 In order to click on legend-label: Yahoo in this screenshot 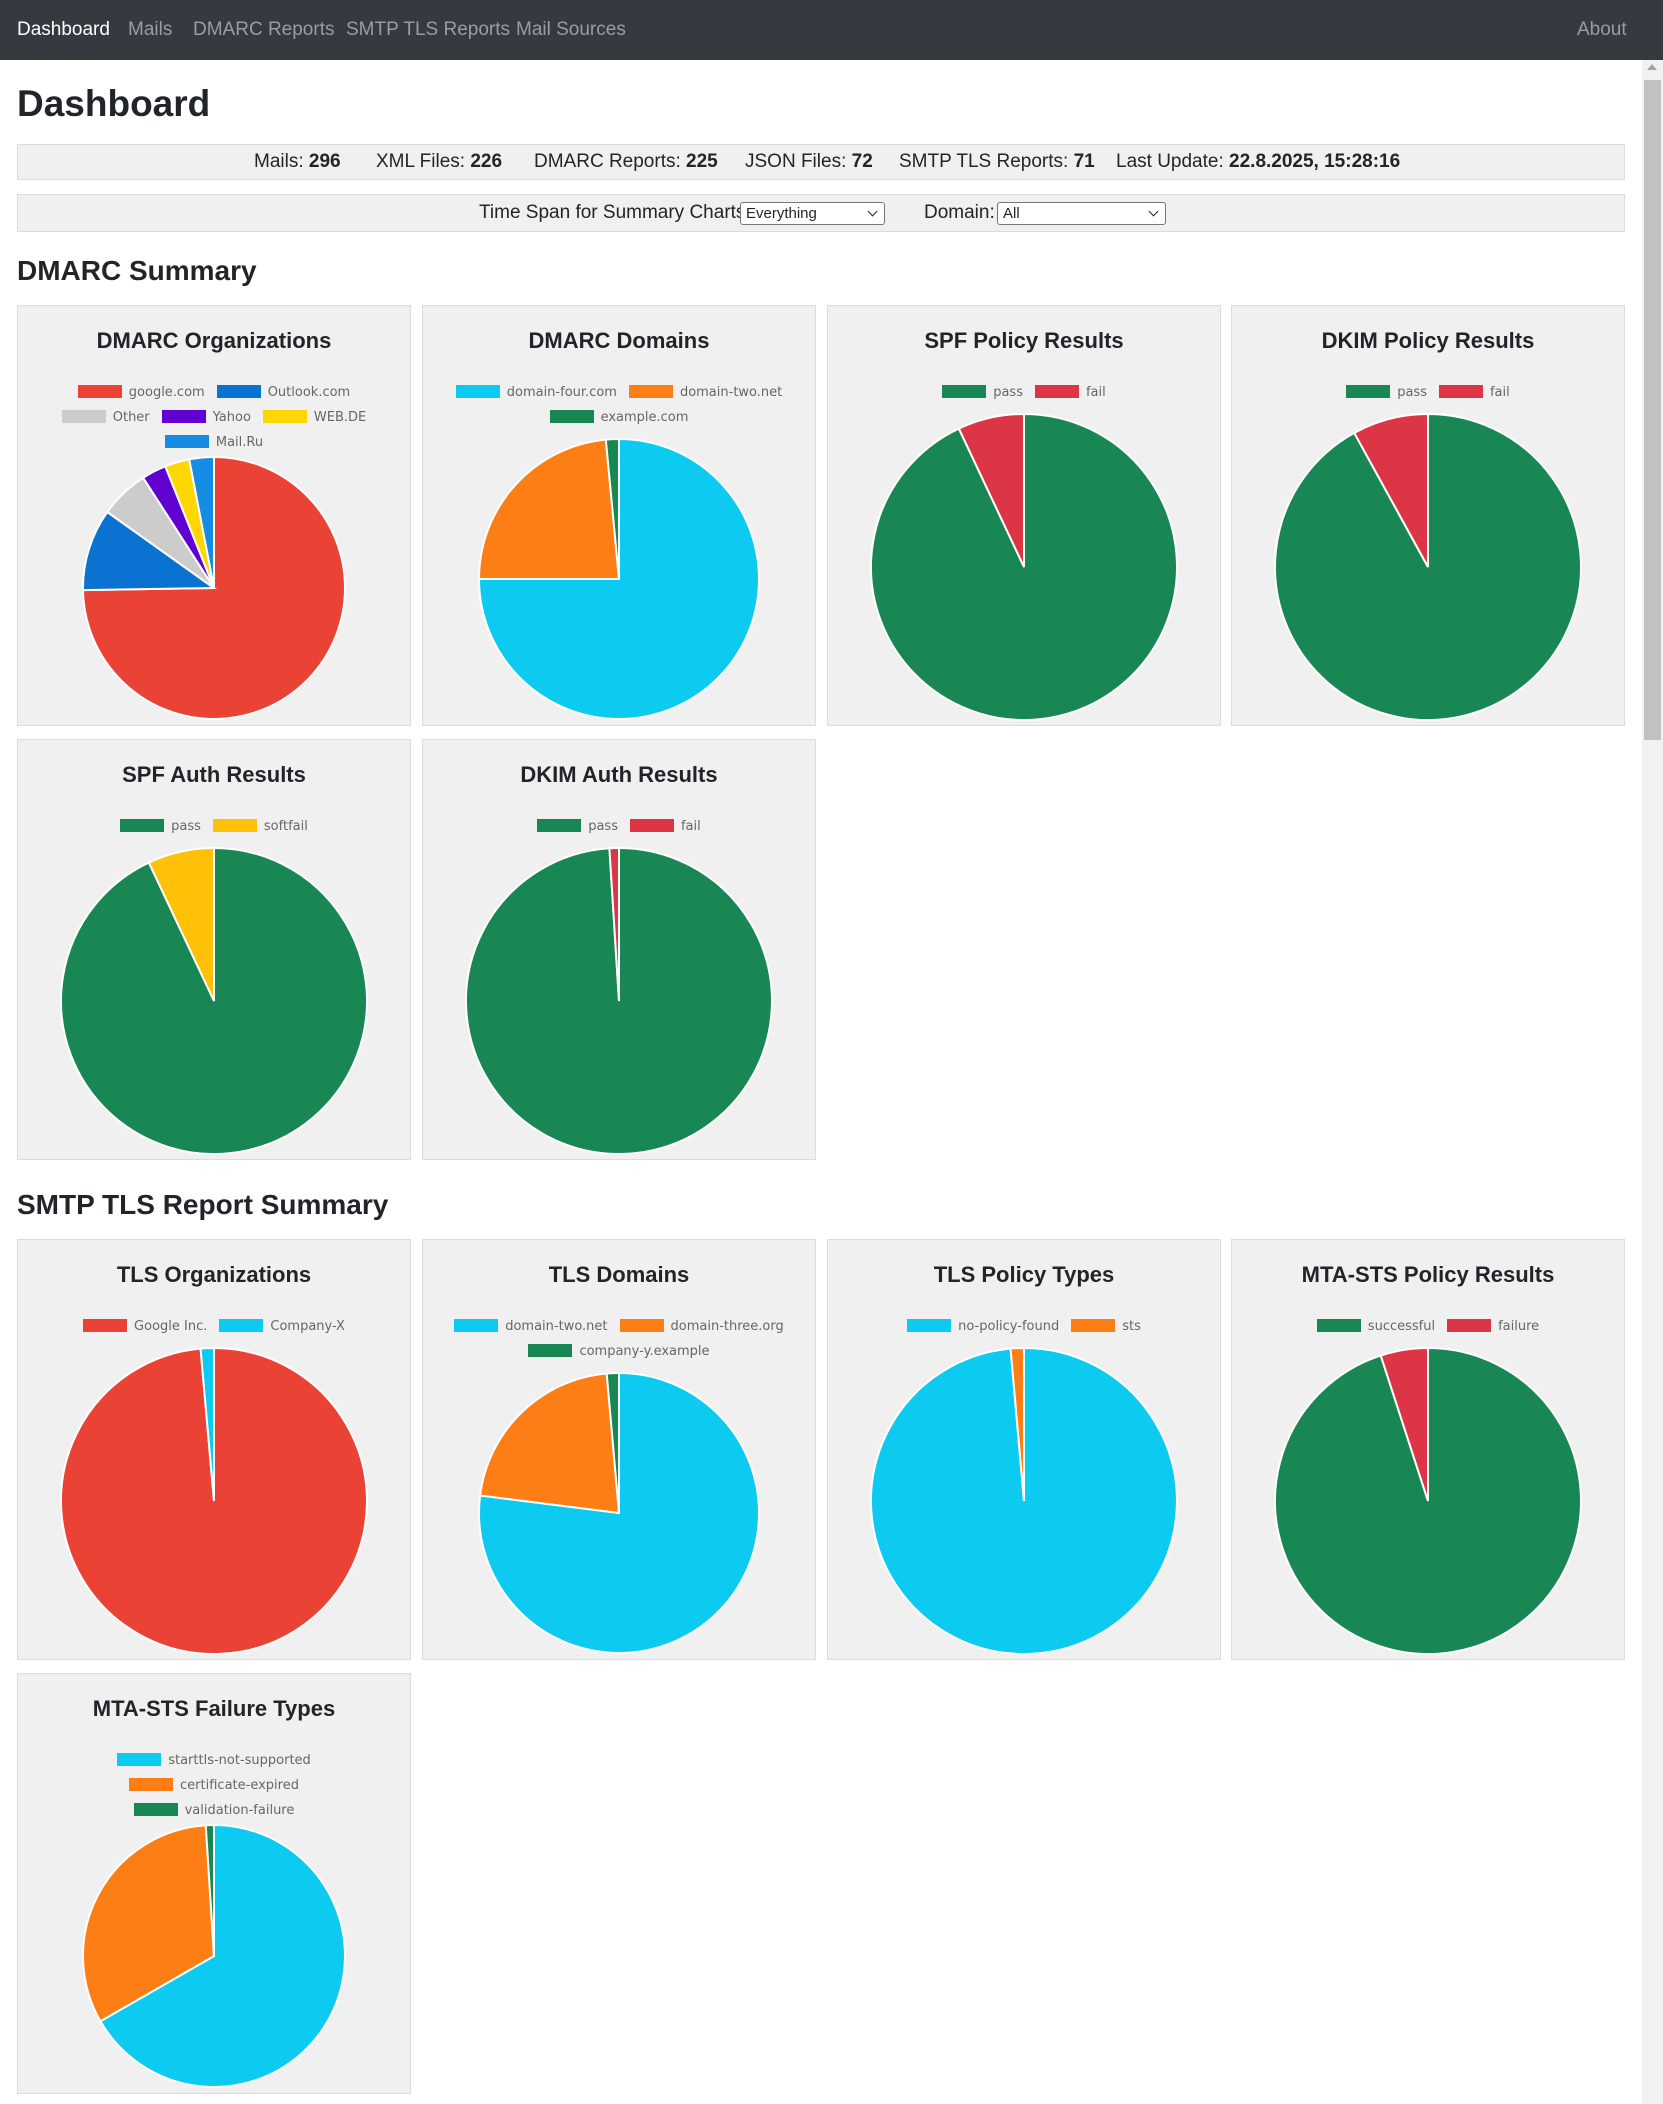, I will do `click(231, 417)`.